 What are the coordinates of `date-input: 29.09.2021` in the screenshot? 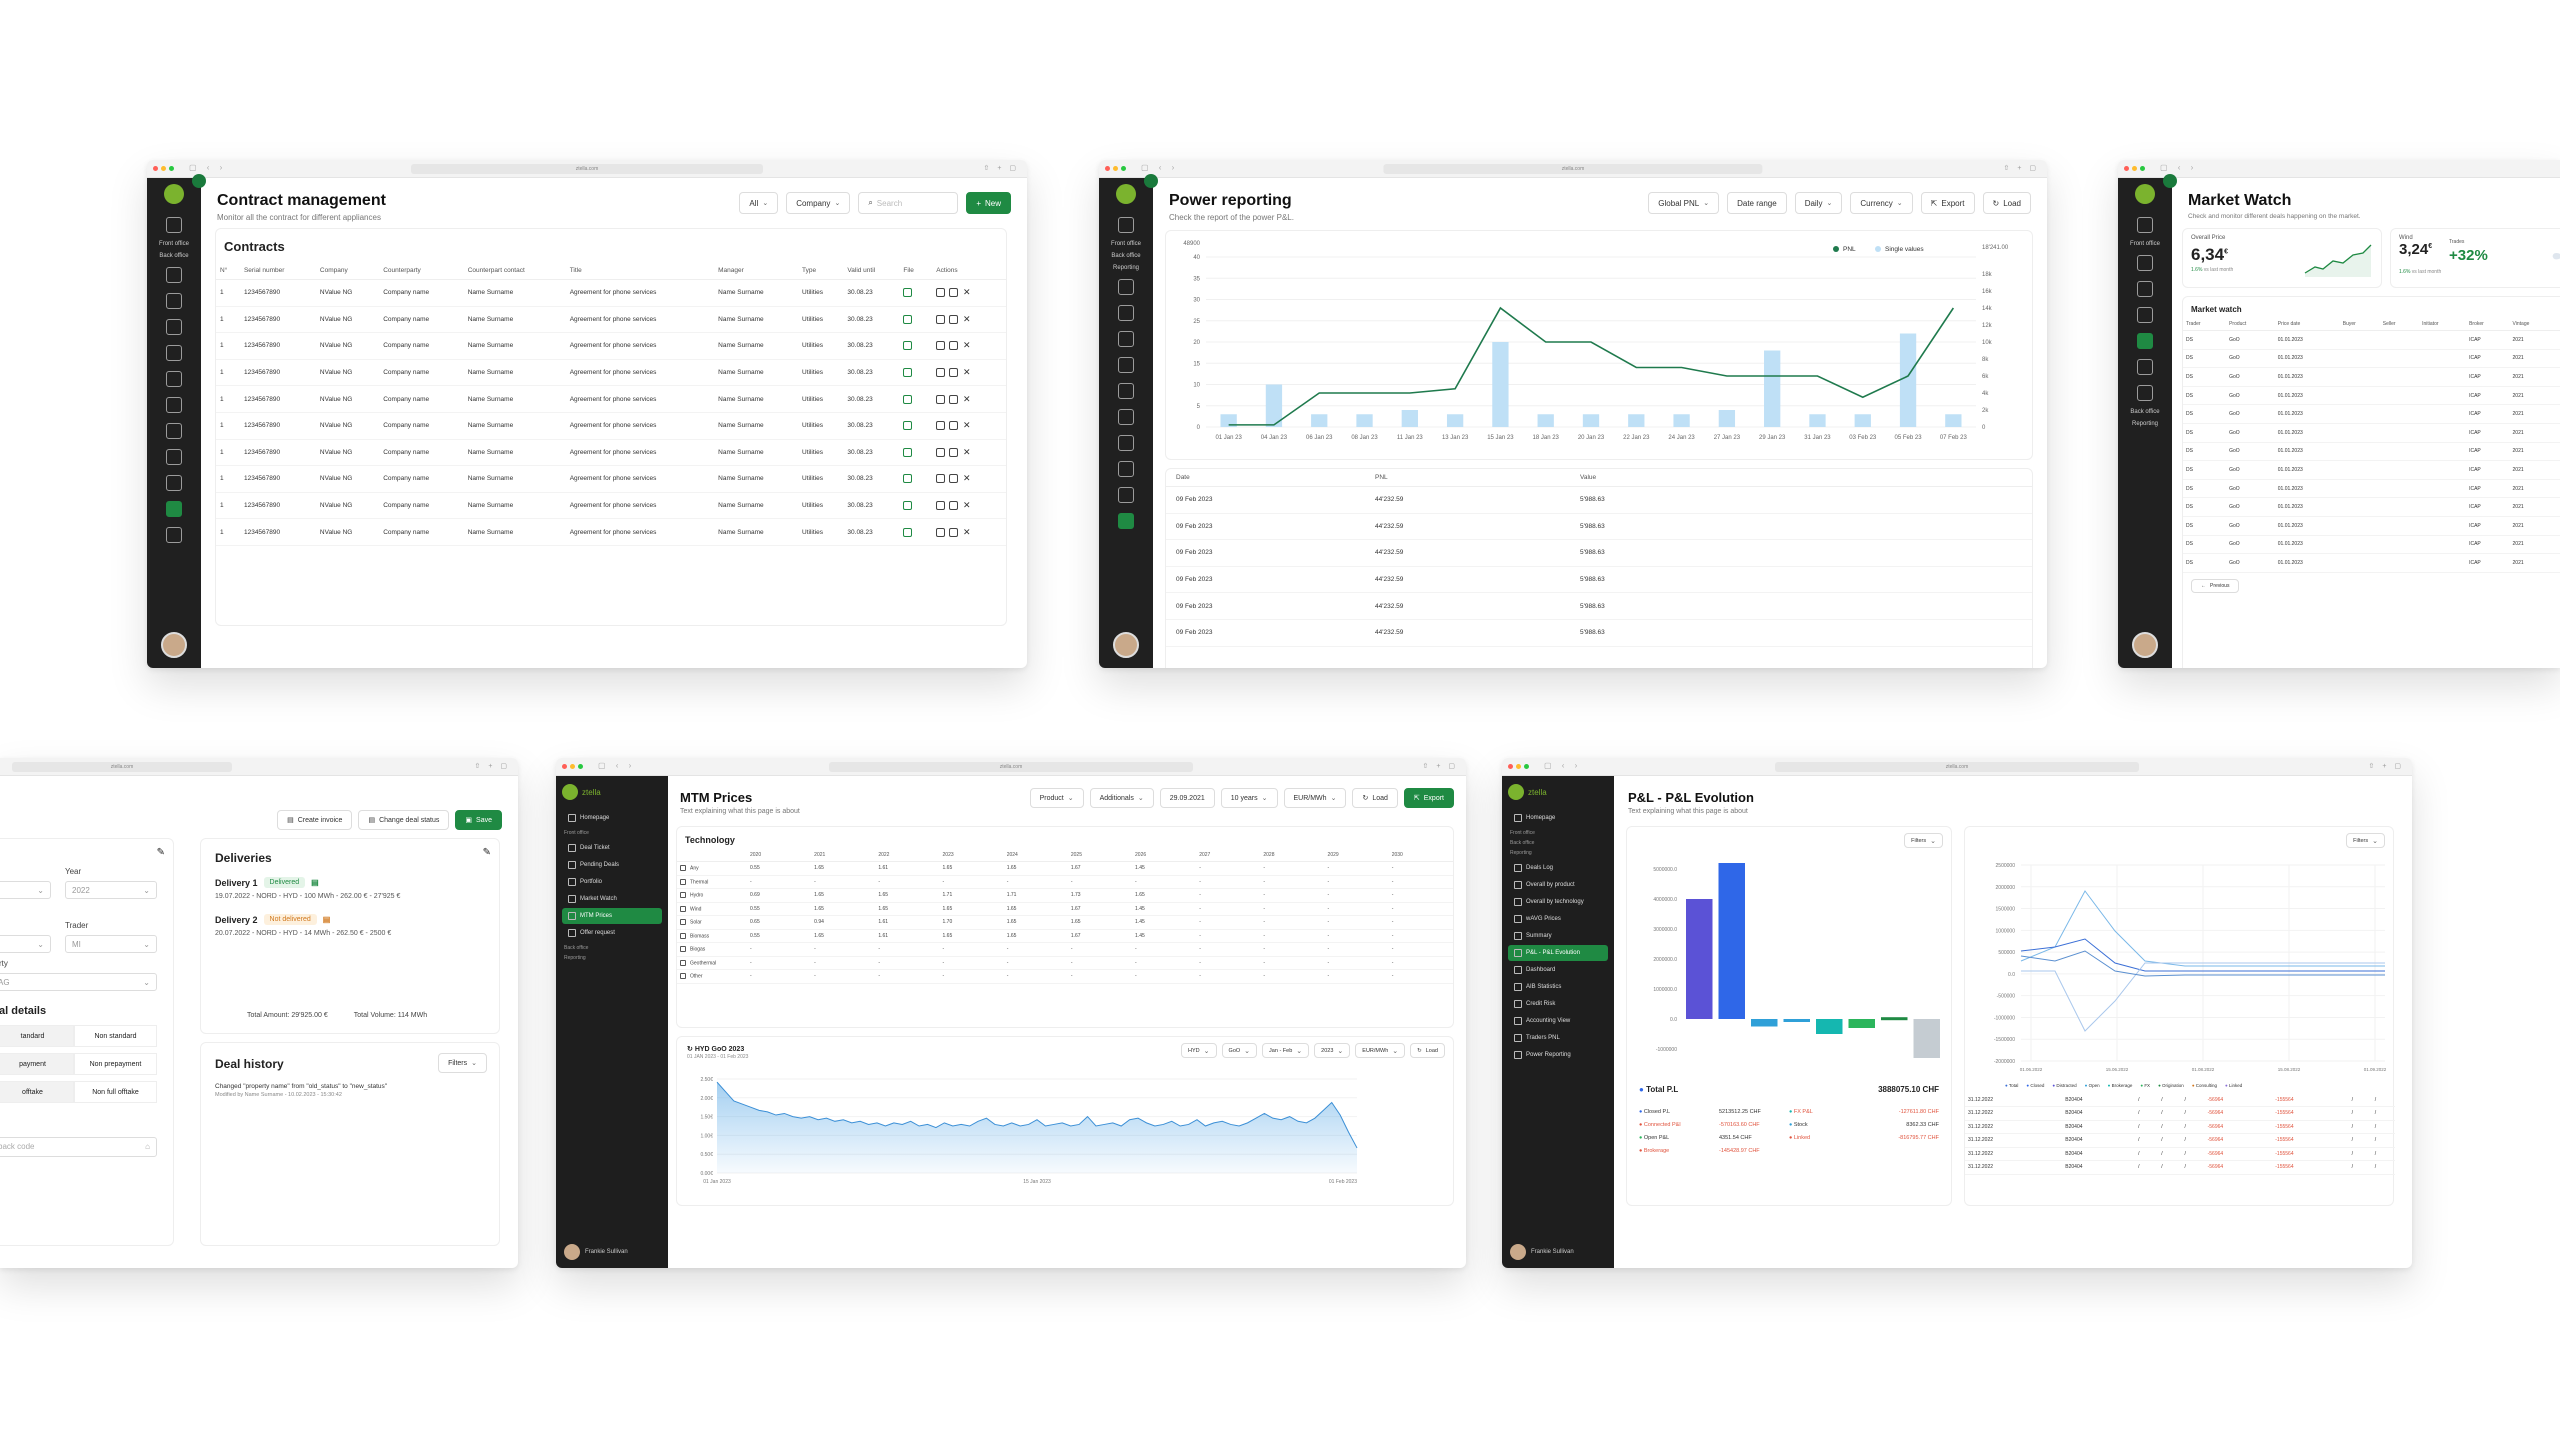 It's located at (1187, 798).